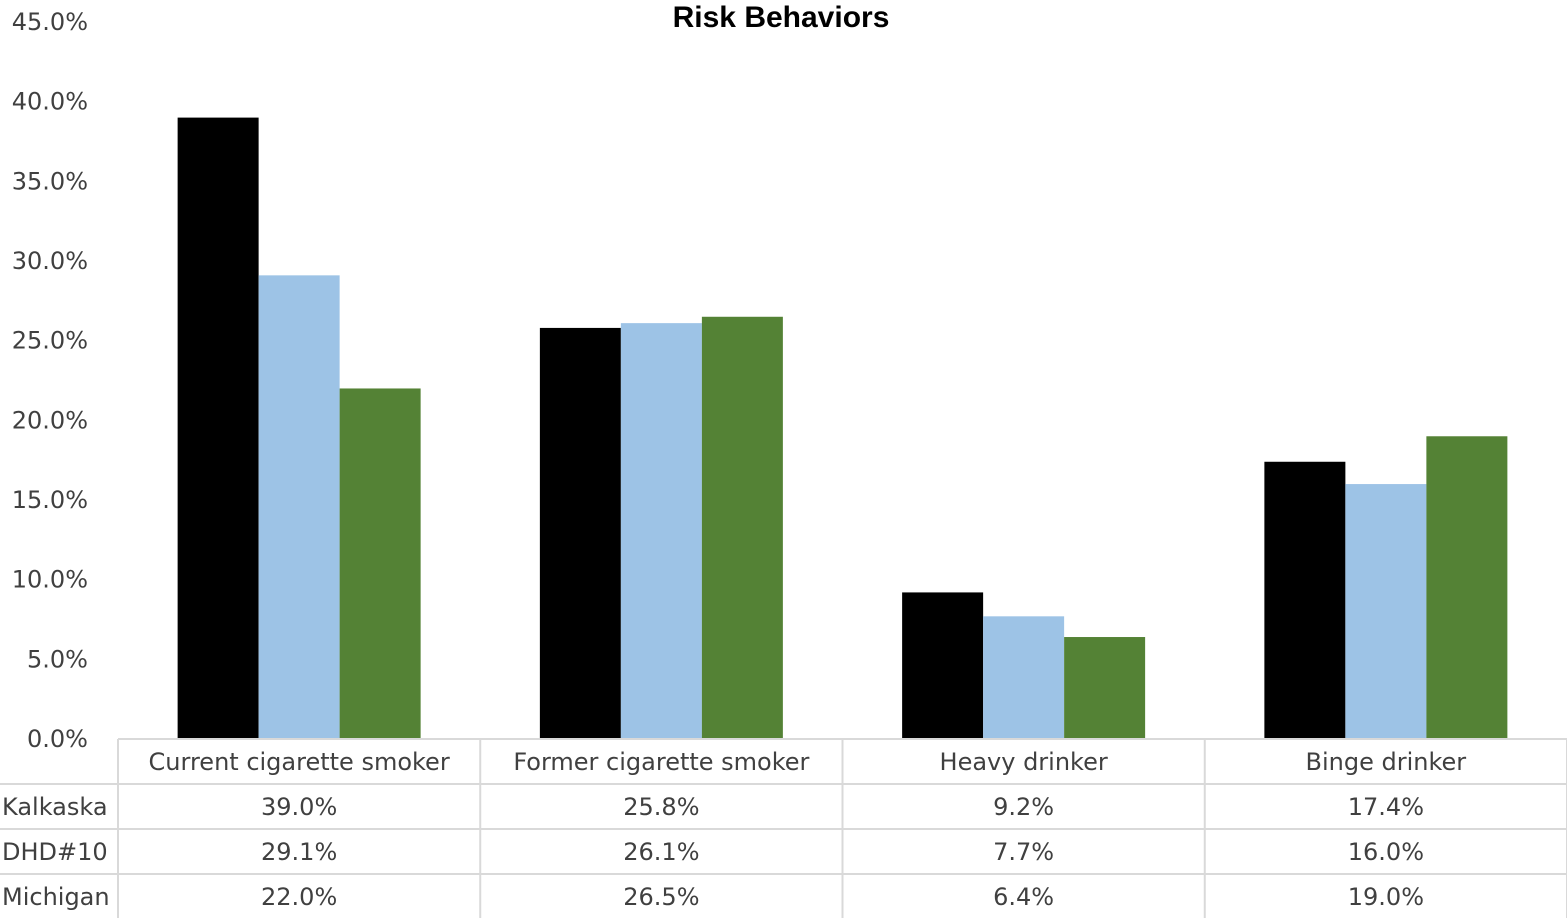 The width and height of the screenshot is (1567, 918). I want to click on y-tick-label: 0.0%, so click(57, 739).